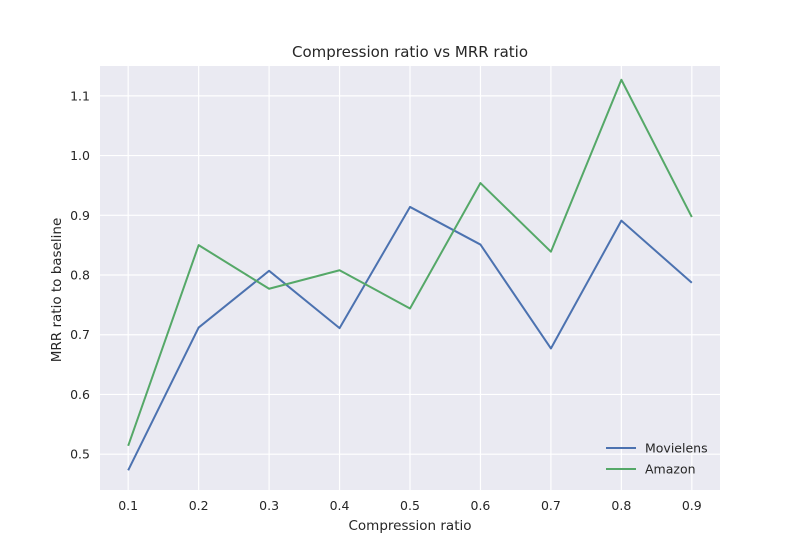 Image resolution: width=800 pixels, height=550 pixels. What do you see at coordinates (80, 95) in the screenshot?
I see `y-tick-label: 1.1` at bounding box center [80, 95].